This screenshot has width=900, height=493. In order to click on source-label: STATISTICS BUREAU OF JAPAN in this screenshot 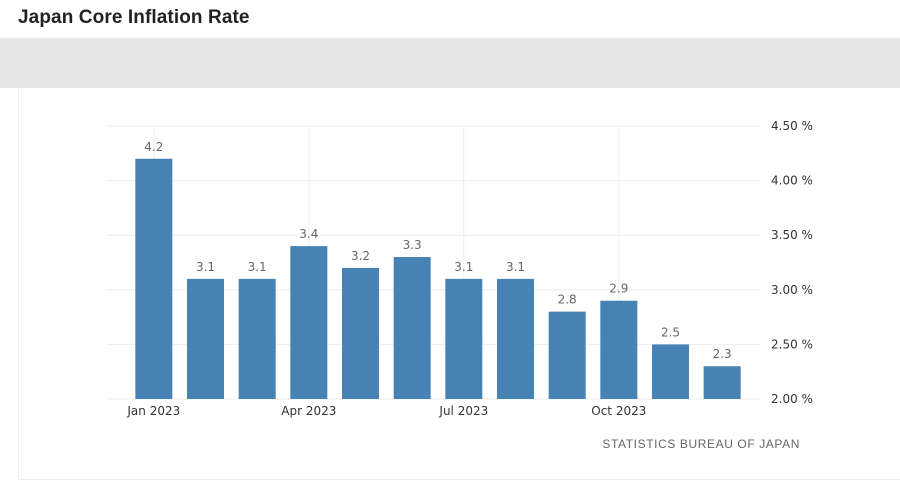, I will do `click(701, 444)`.